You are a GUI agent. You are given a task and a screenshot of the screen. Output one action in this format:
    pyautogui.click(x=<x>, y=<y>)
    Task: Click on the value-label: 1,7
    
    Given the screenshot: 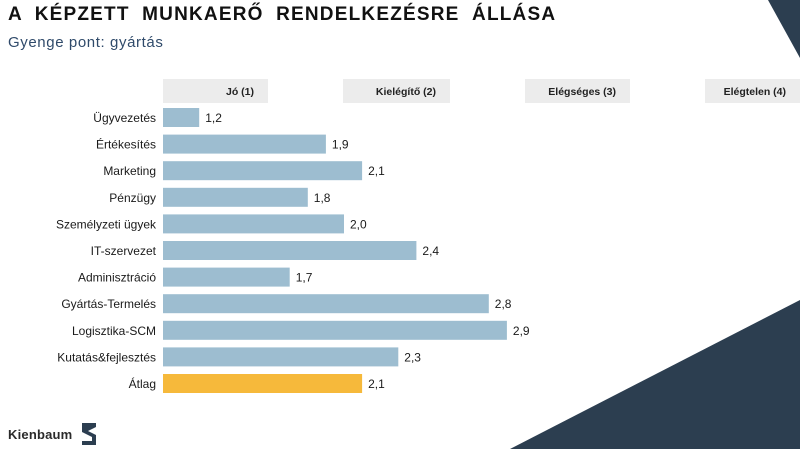 What is the action you would take?
    pyautogui.click(x=304, y=278)
    